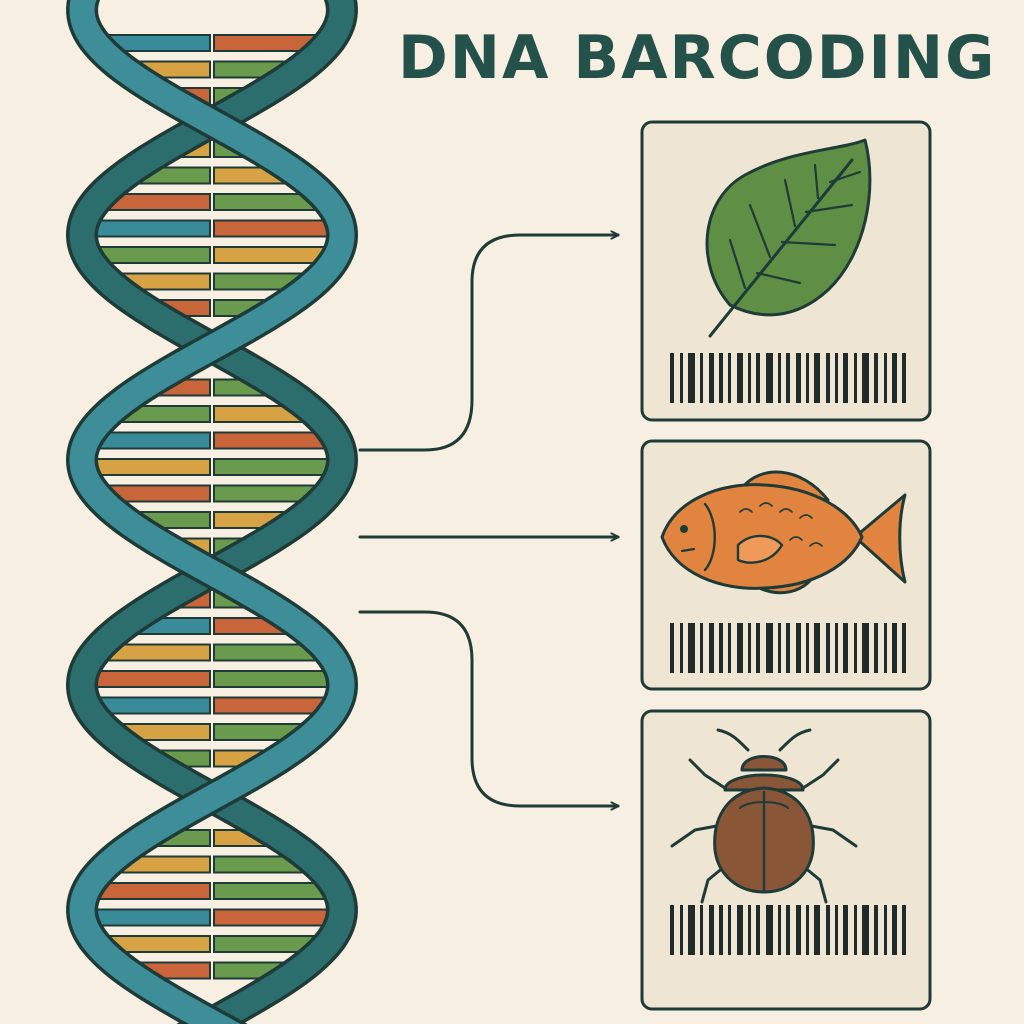 Image resolution: width=1024 pixels, height=1024 pixels. I want to click on connector-arrows, so click(489, 520).